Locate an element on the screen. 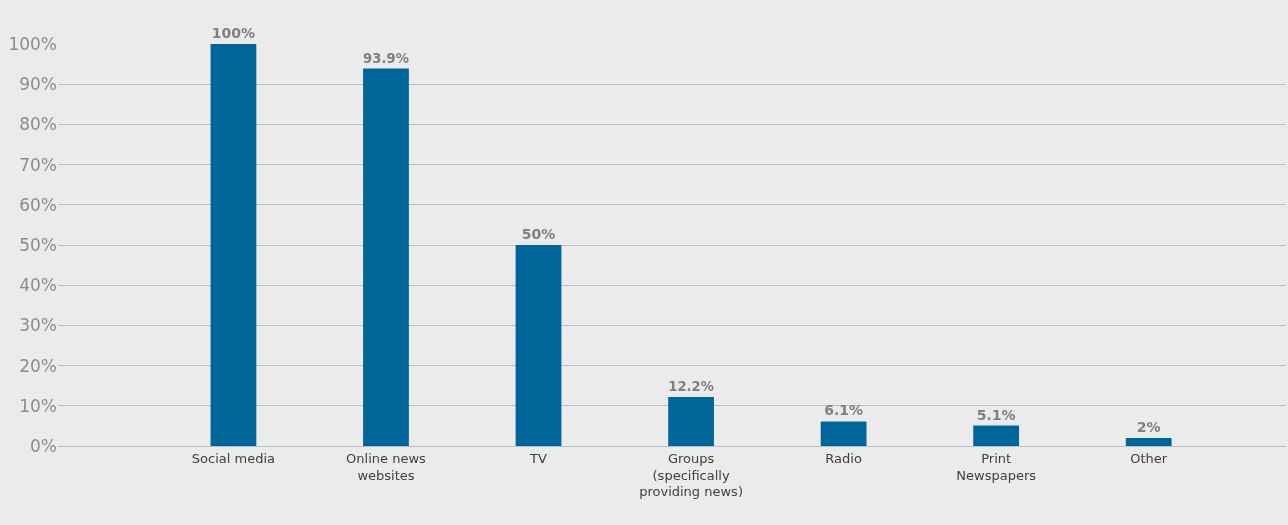 The image size is (1288, 525). y-tick-label: 90% is located at coordinates (38, 84).